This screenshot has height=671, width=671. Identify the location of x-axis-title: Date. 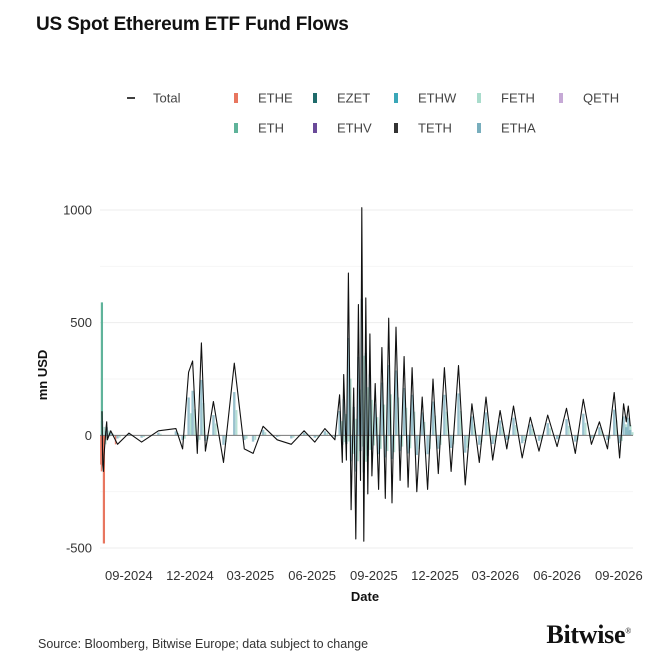
(365, 596).